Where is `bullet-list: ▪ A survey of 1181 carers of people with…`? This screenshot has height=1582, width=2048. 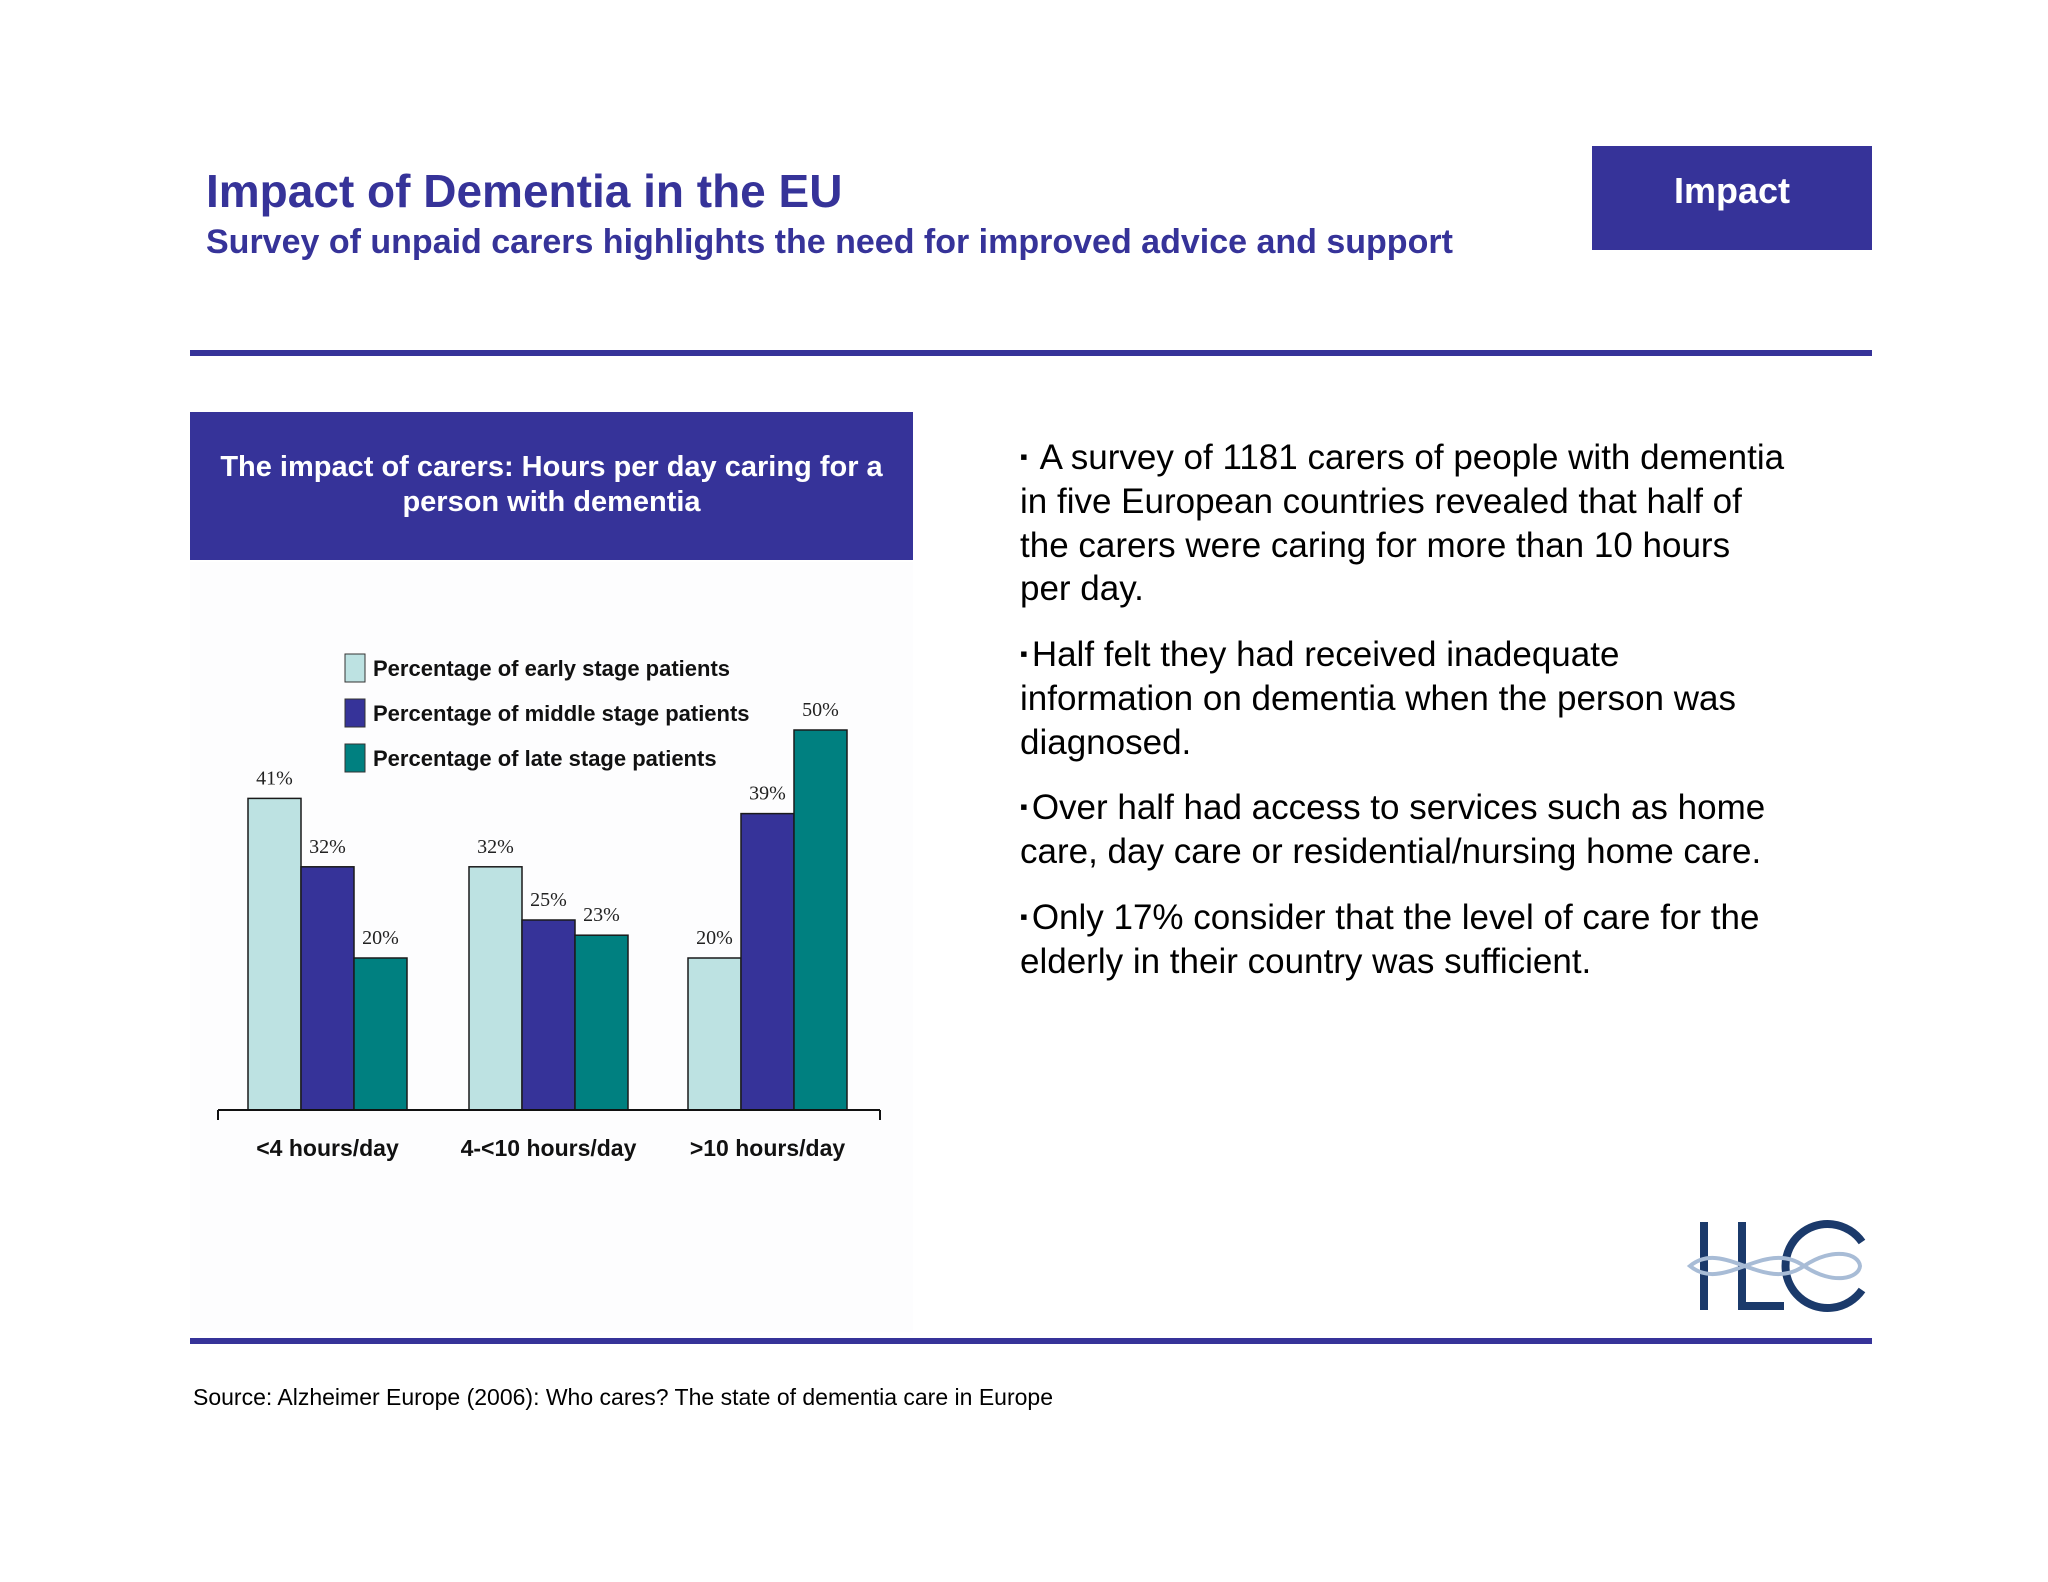 bullet-list: ▪ A survey of 1181 carers of people with… is located at coordinates (1405, 720).